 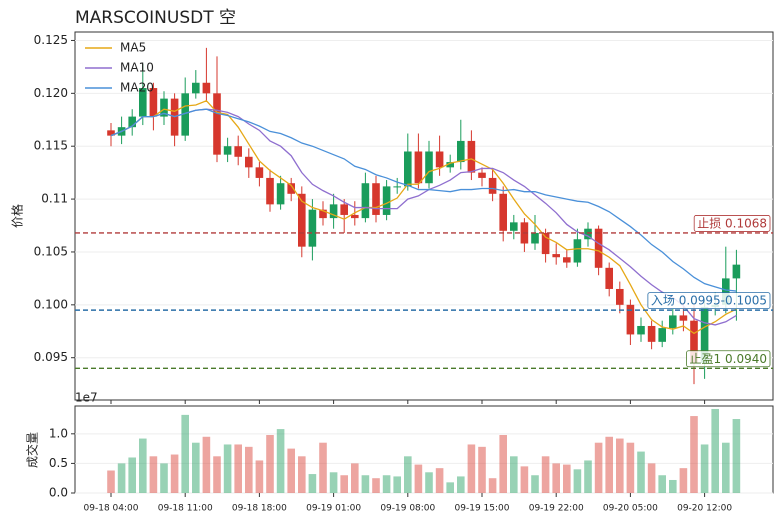 I want to click on y-axis-label: 价格, so click(x=17, y=216).